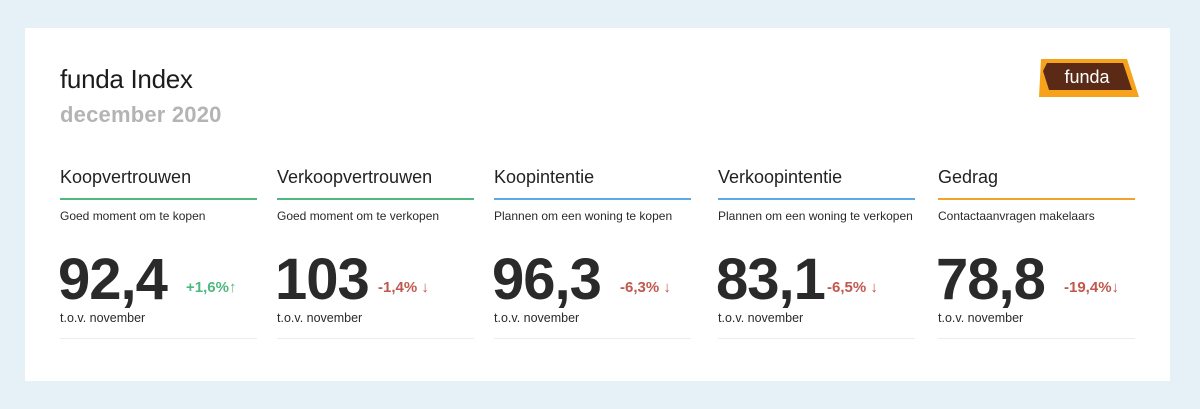 The height and width of the screenshot is (409, 1200). I want to click on change-percent: +1,6%, so click(207, 287).